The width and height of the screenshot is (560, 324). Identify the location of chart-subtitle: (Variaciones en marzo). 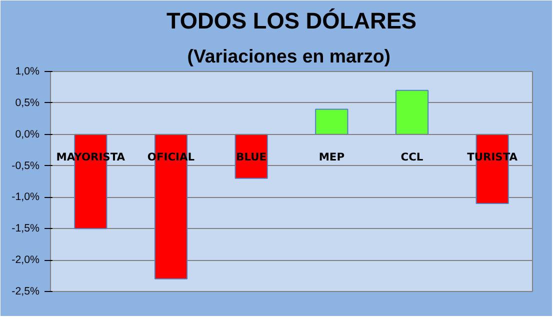
(289, 56).